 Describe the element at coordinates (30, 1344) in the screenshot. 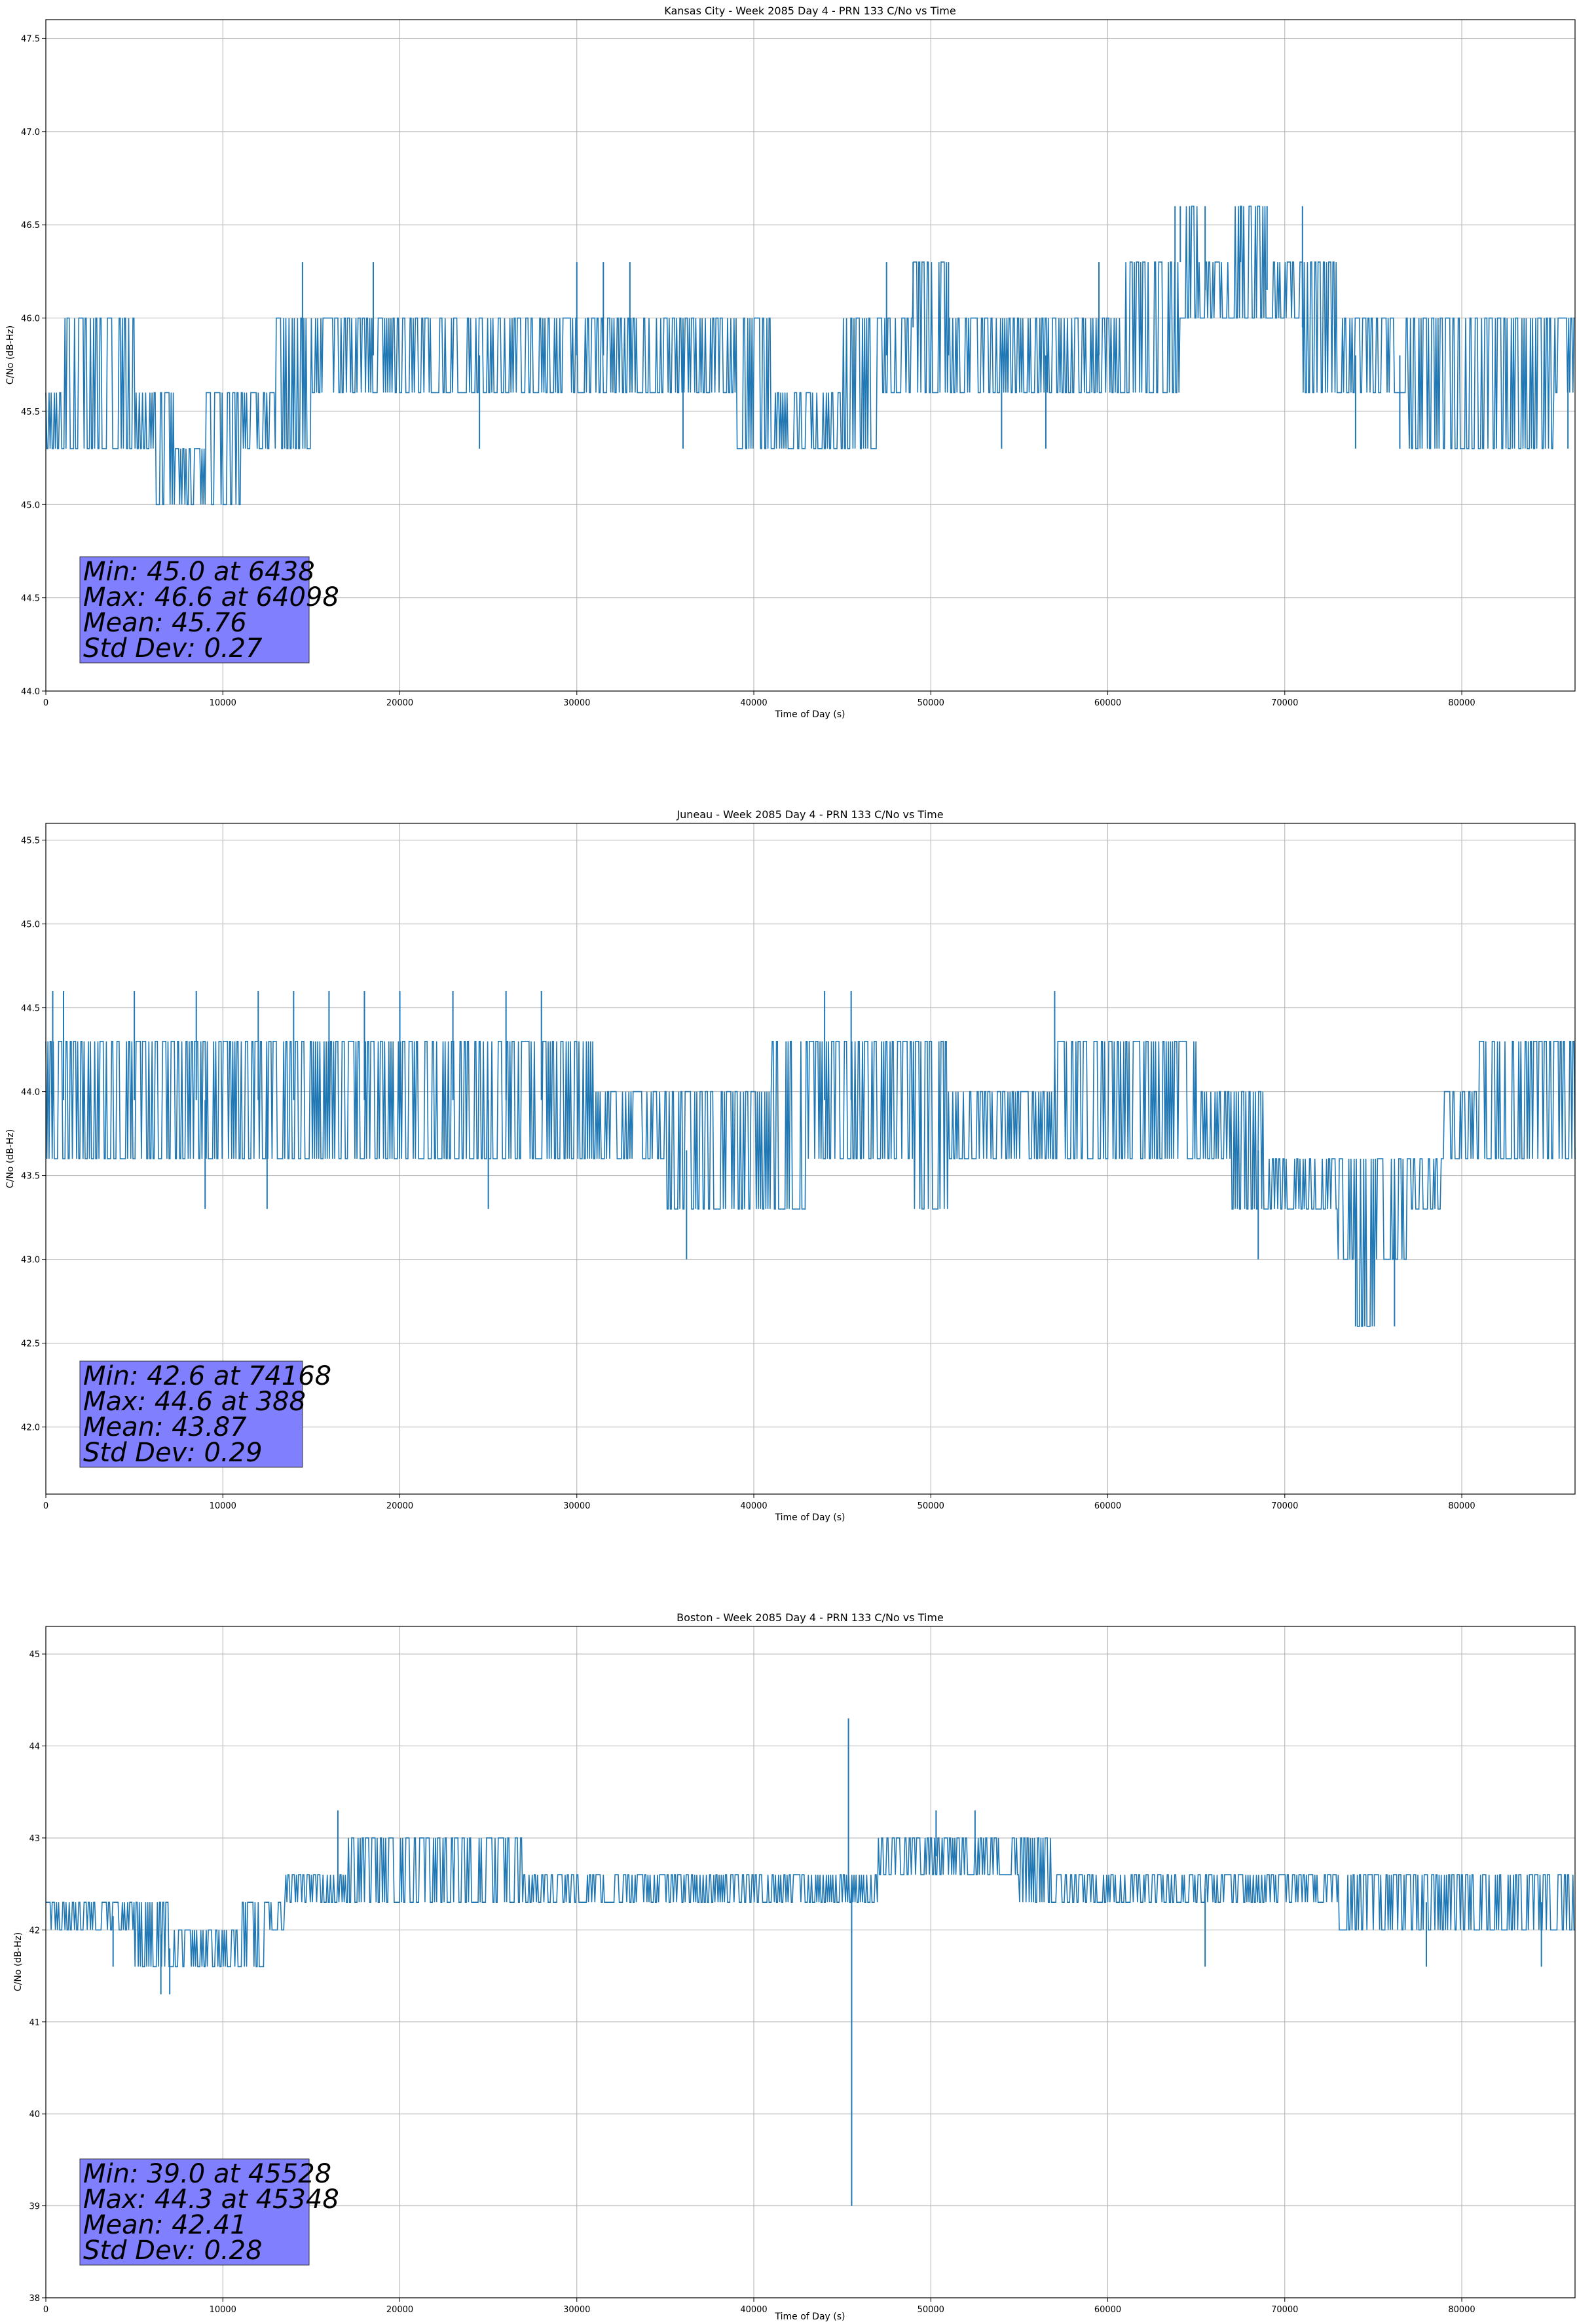

I see `y-tick-label: 42.5` at that location.